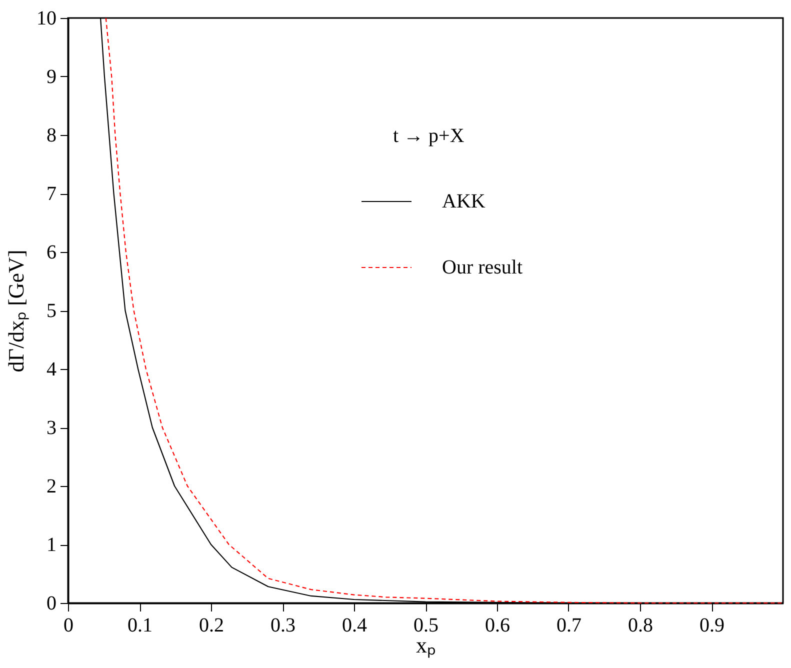 The height and width of the screenshot is (668, 791). Describe the element at coordinates (51, 487) in the screenshot. I see `y-tick-label: 2` at that location.